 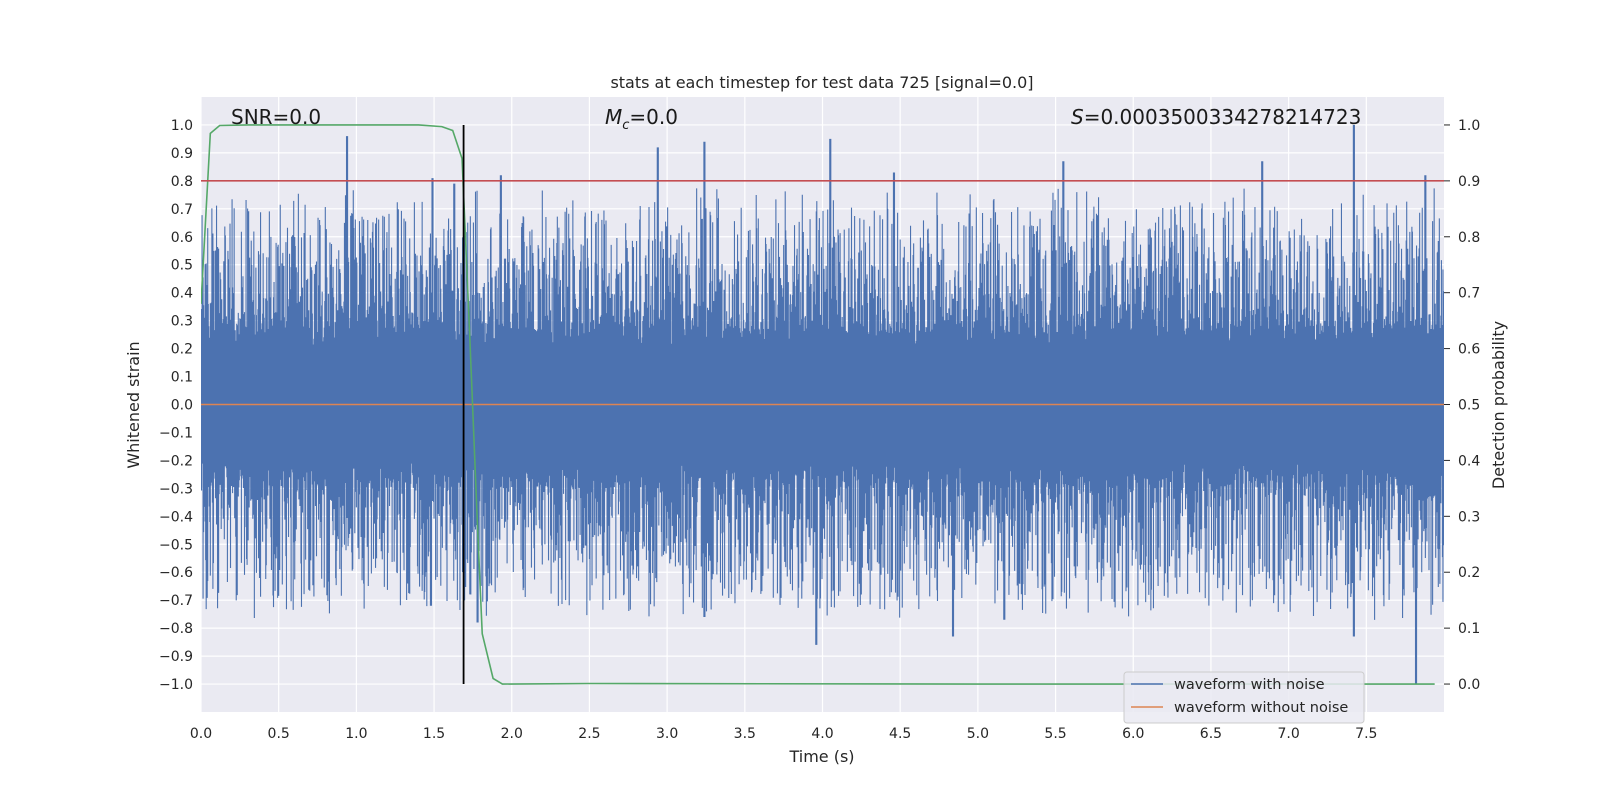 I want to click on chirp-mass-symbol: M, so click(x=613, y=117).